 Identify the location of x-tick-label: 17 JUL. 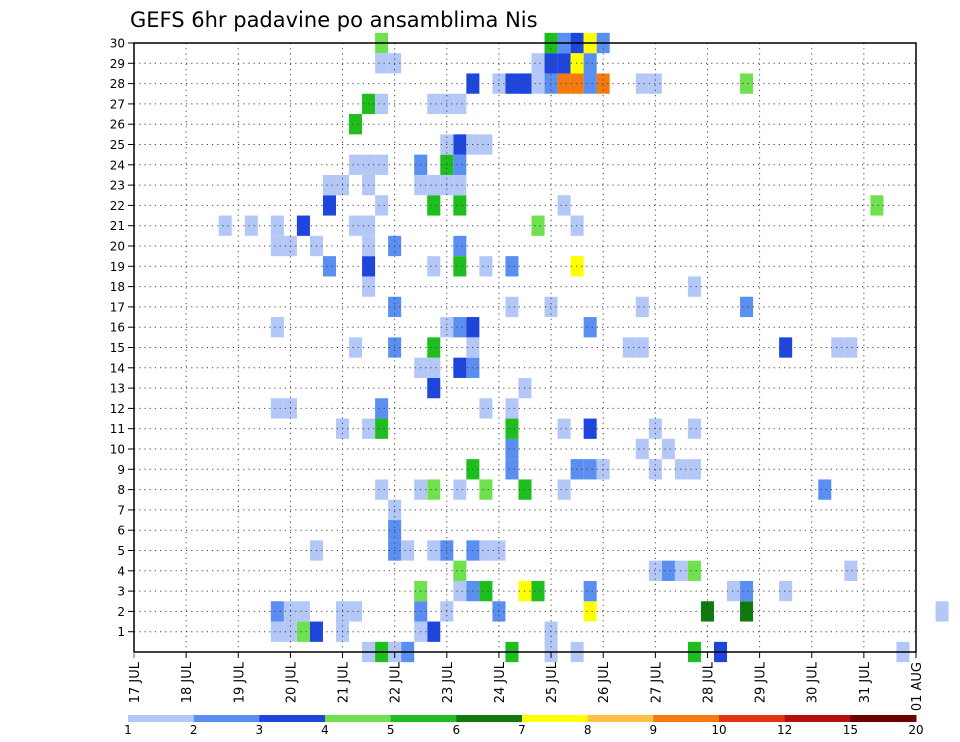
(135, 682).